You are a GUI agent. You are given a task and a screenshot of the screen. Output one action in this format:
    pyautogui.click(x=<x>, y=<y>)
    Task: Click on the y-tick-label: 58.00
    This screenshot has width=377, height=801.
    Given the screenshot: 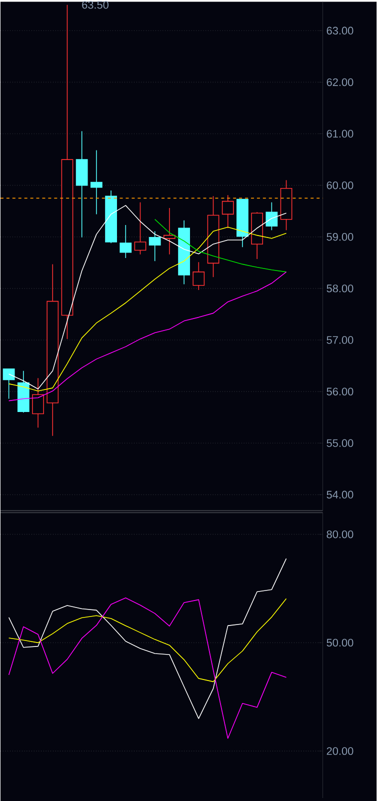 What is the action you would take?
    pyautogui.click(x=340, y=288)
    